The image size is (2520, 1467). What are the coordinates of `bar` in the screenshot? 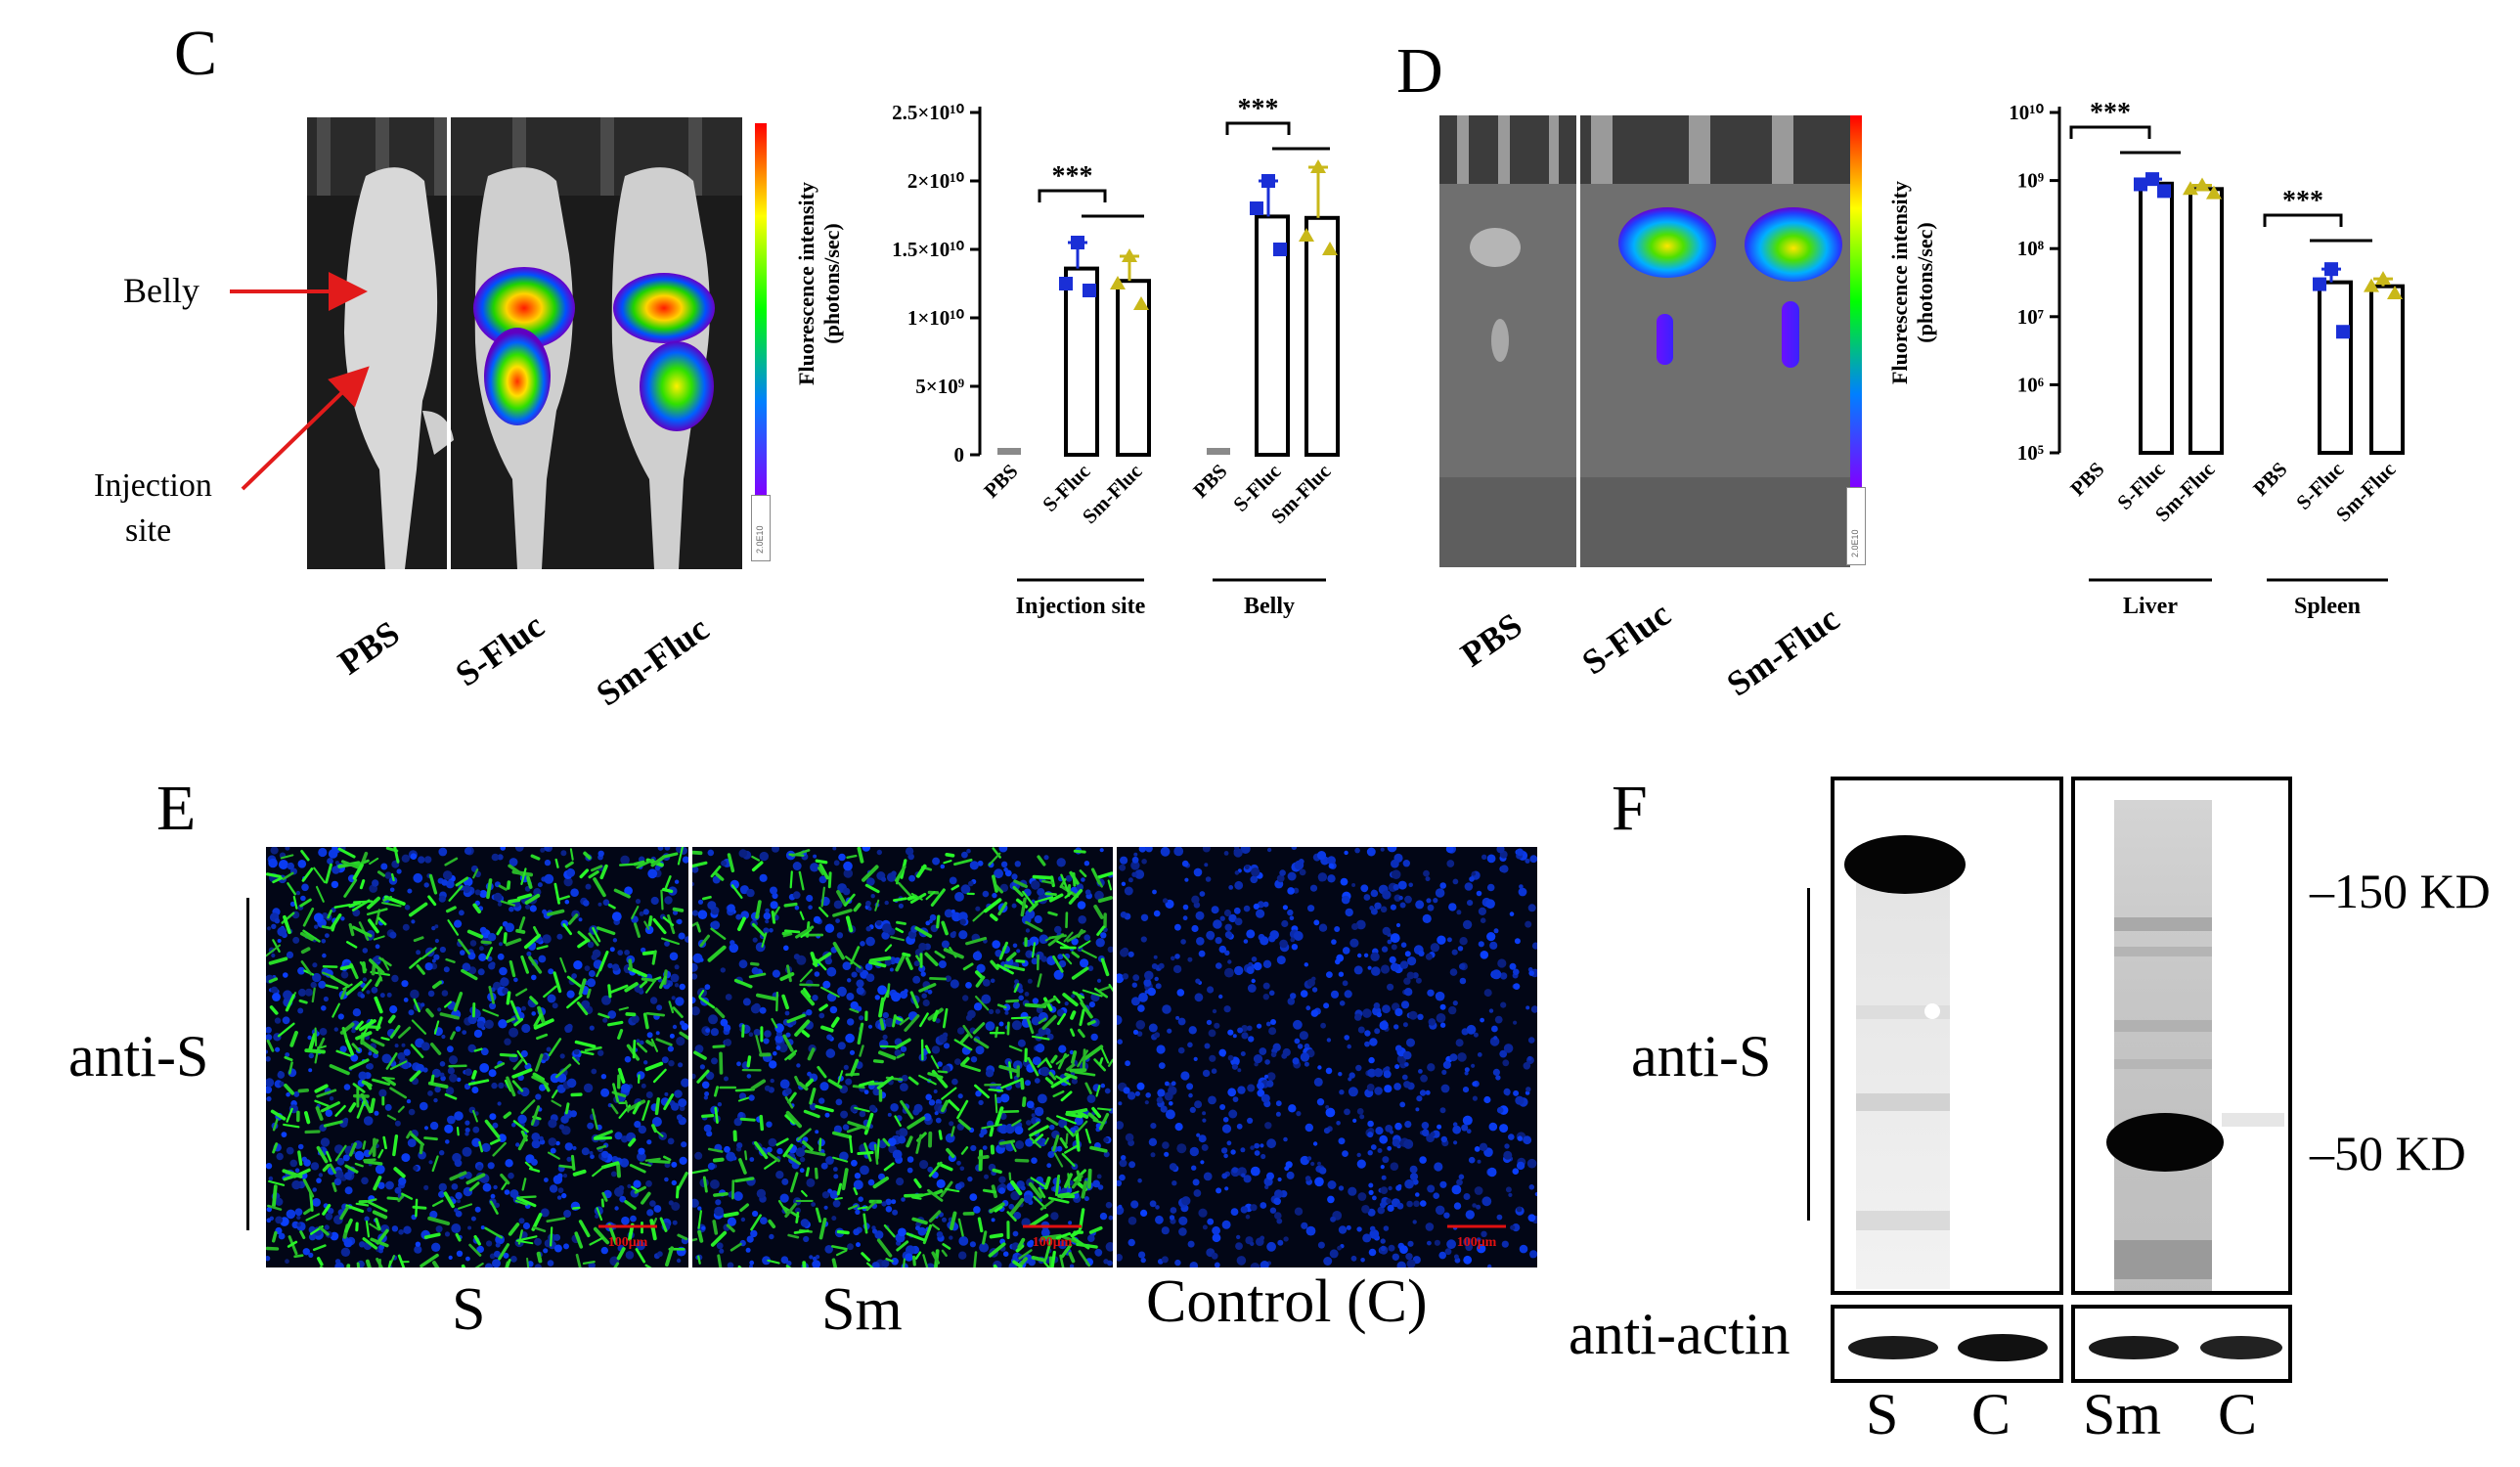 It's located at (1272, 335).